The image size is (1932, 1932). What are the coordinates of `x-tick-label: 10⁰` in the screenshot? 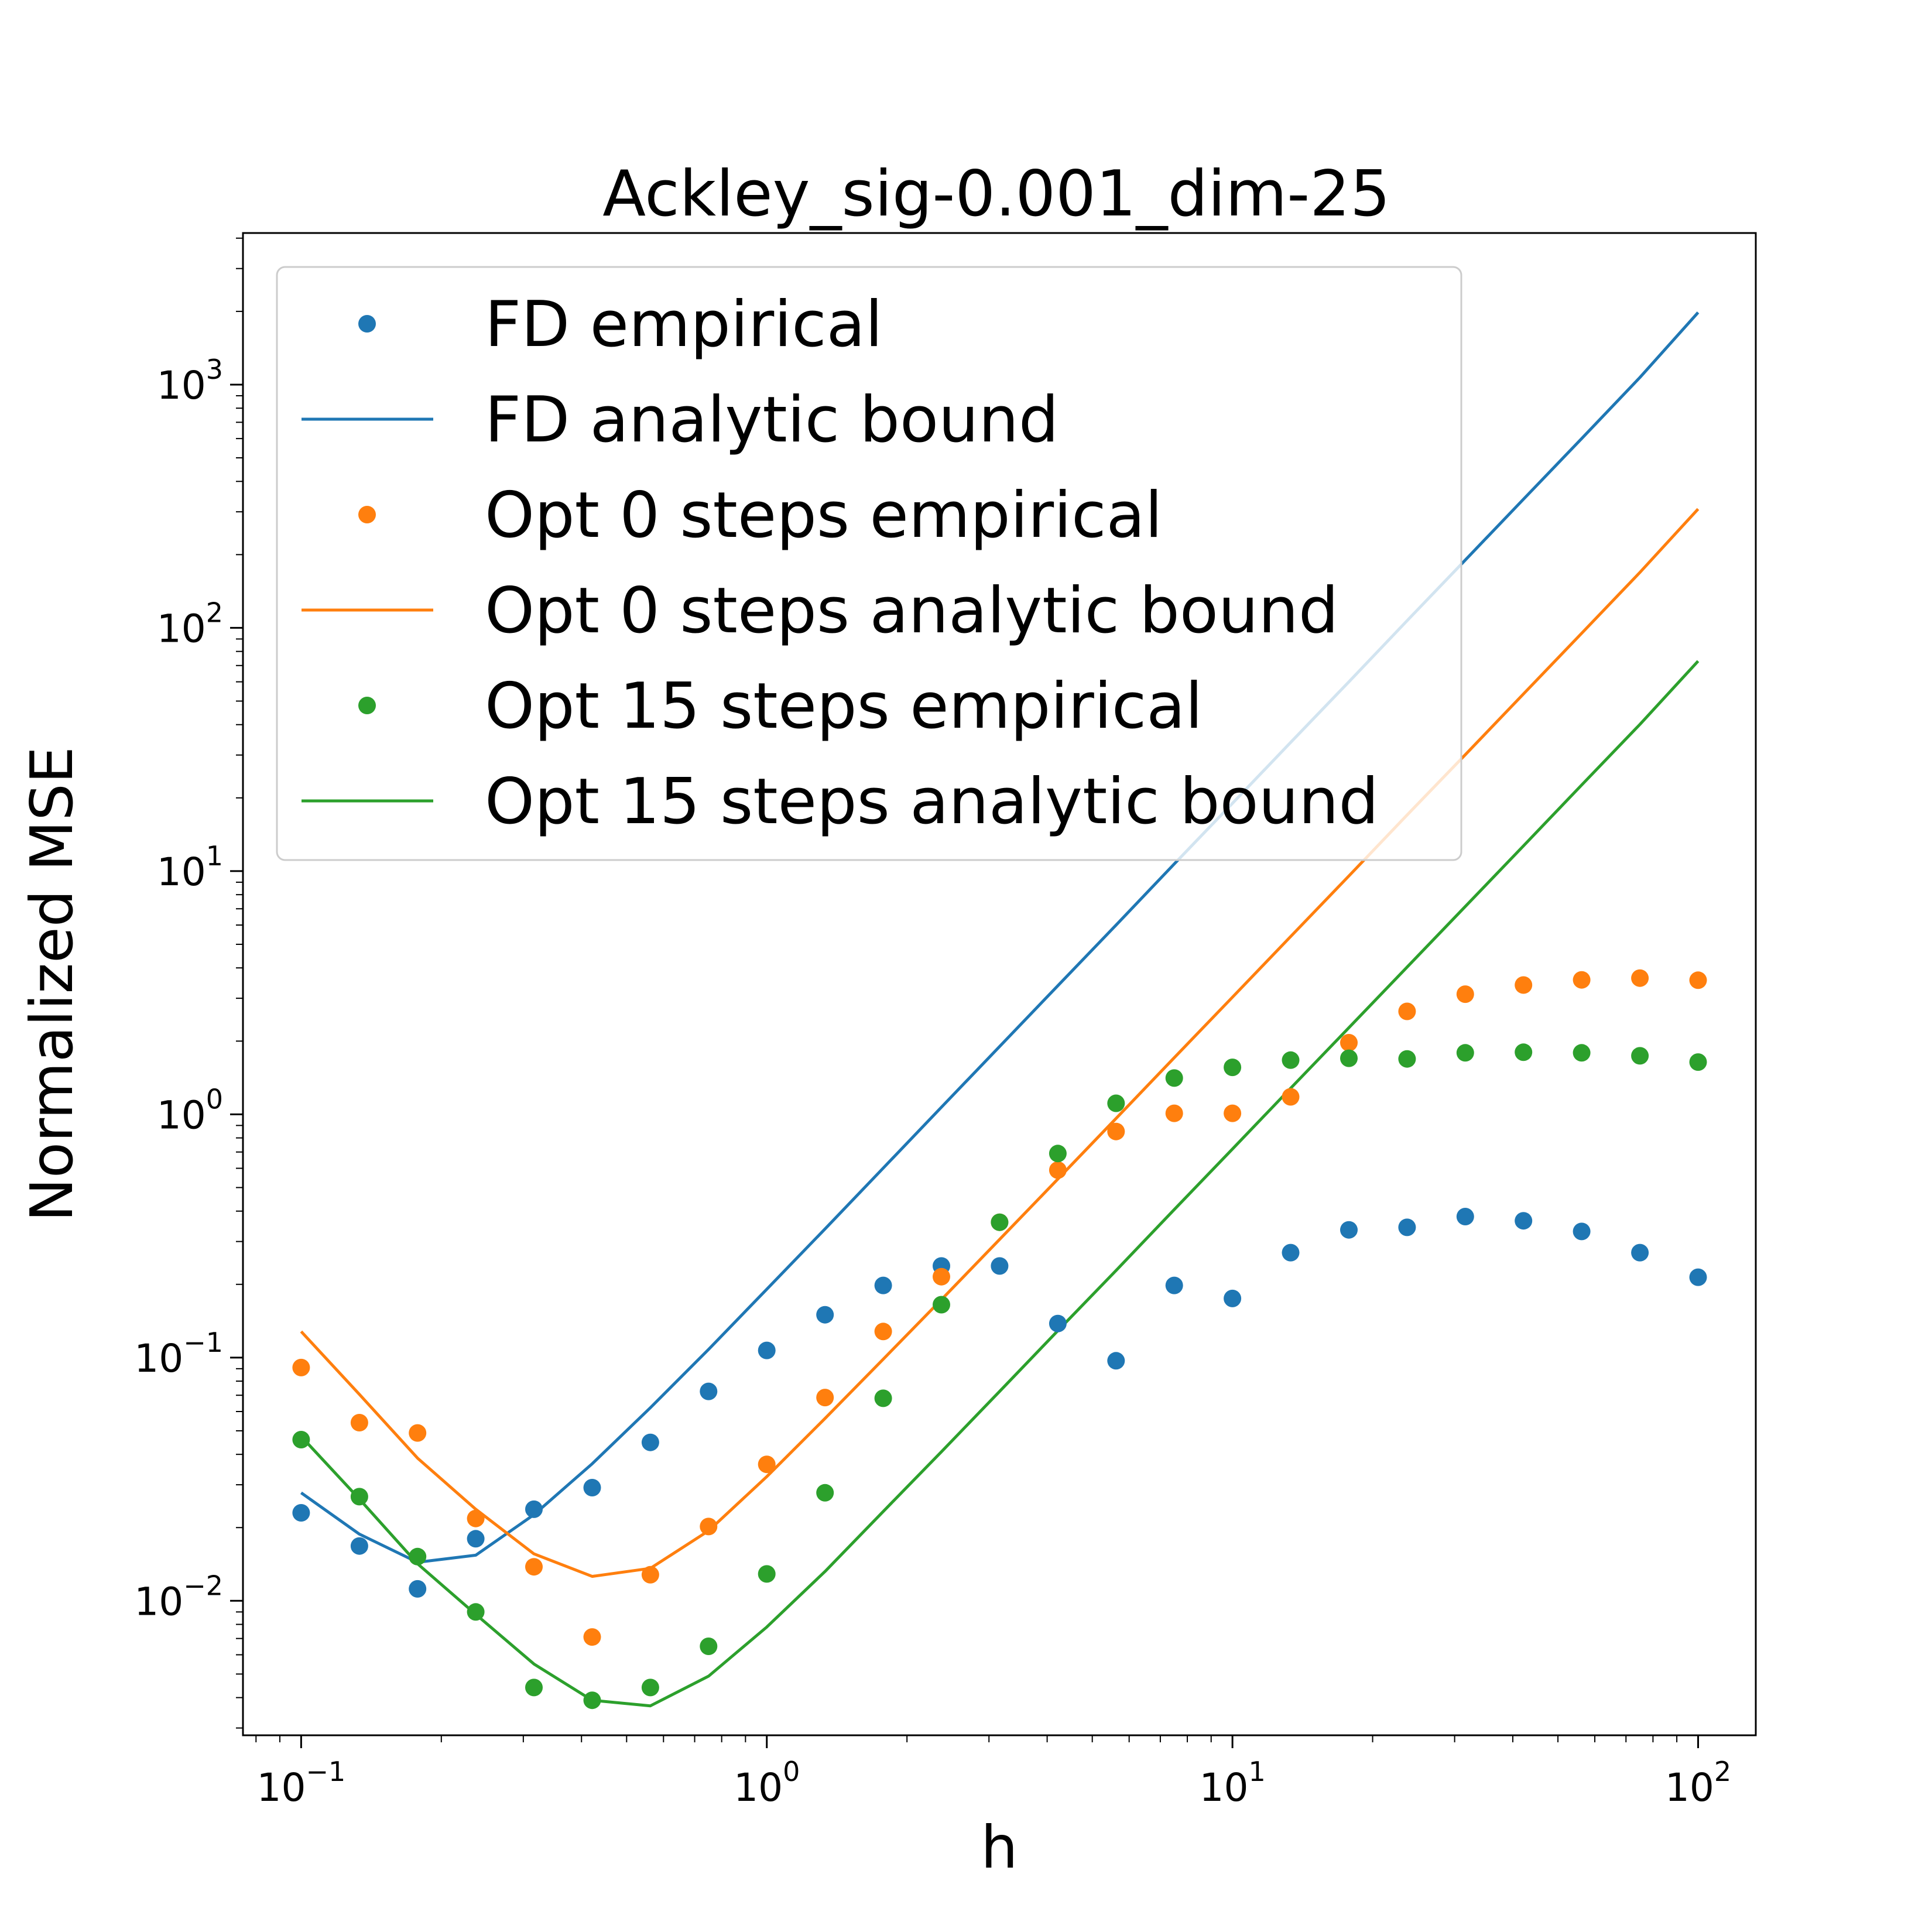 It's located at (767, 1783).